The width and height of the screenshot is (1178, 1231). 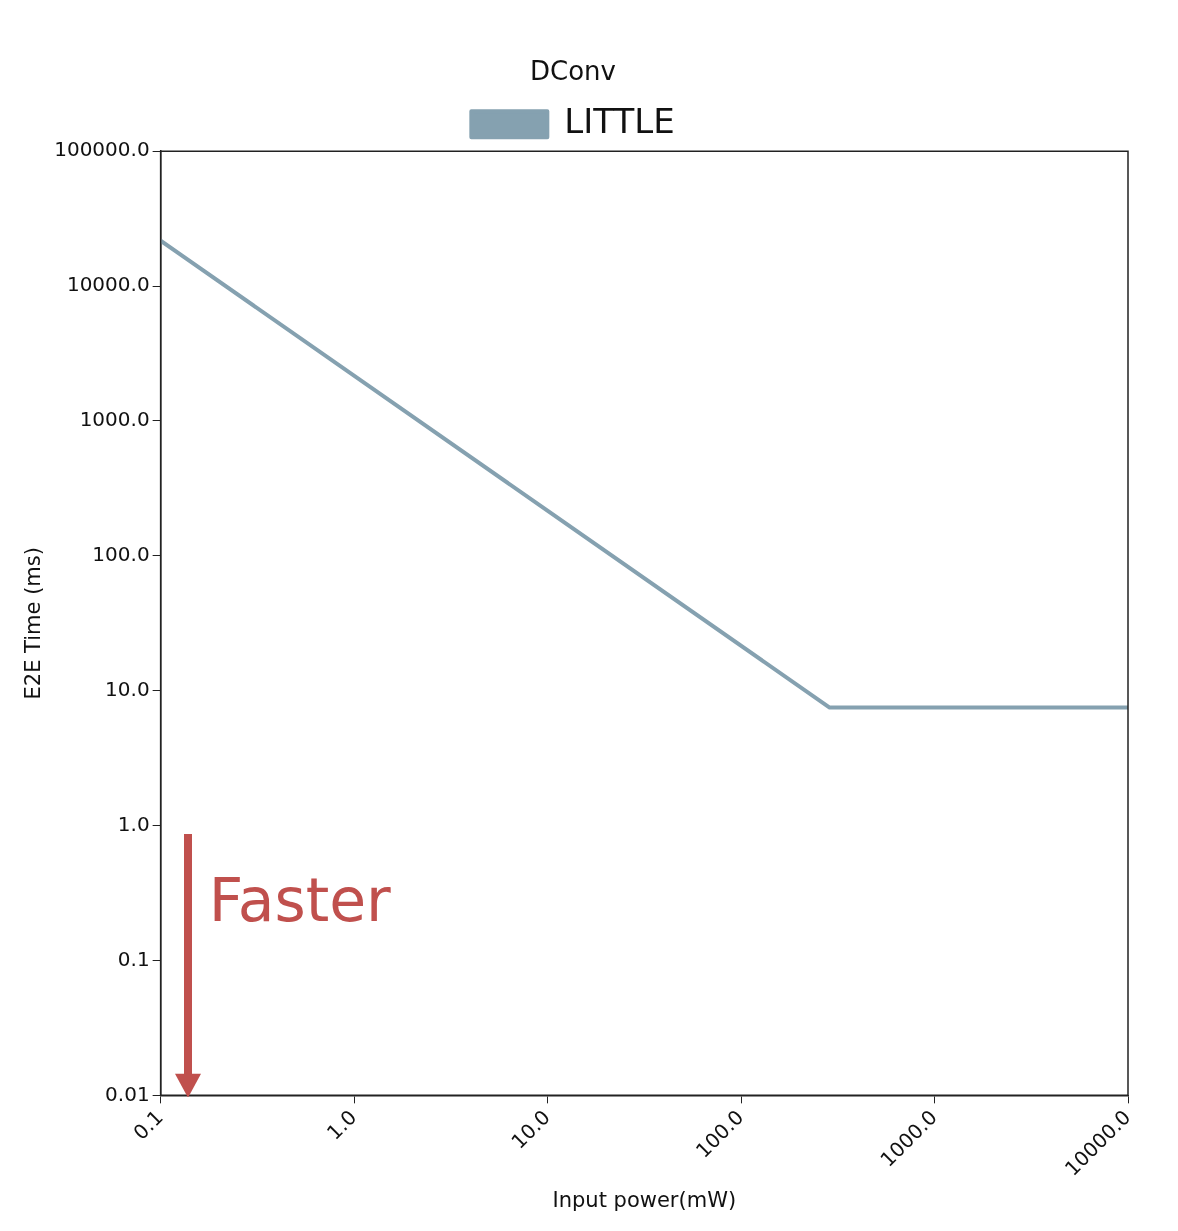 What do you see at coordinates (300, 899) in the screenshot?
I see `annotation: Faster` at bounding box center [300, 899].